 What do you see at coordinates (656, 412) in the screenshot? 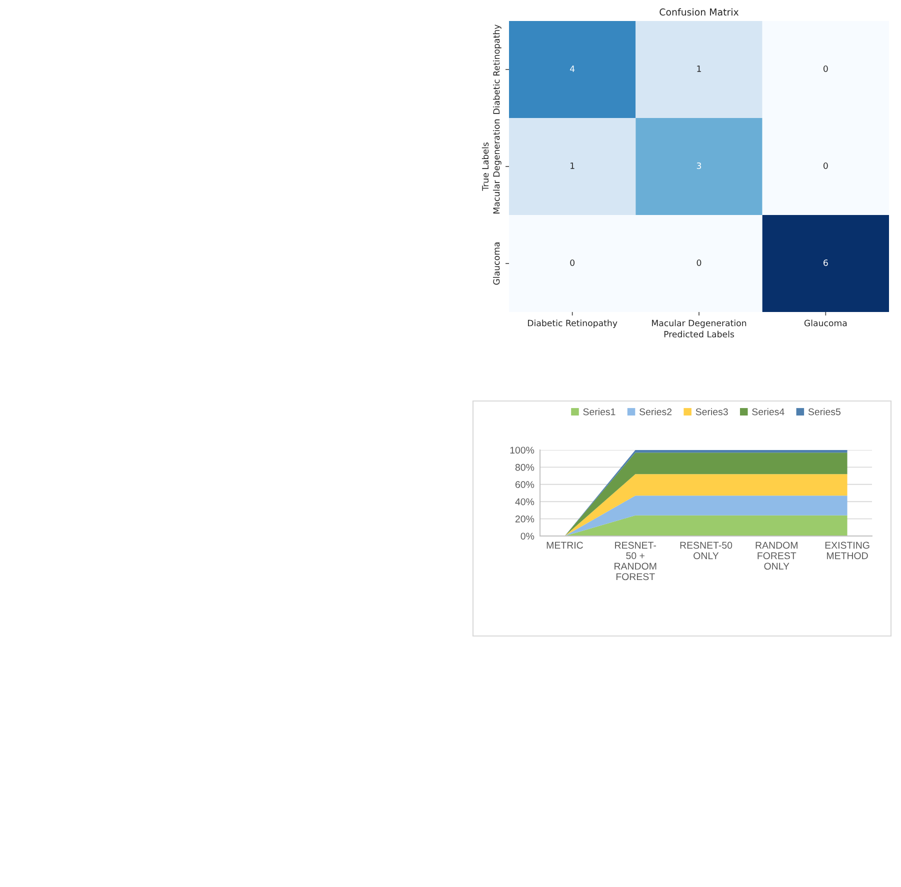
I see `legend-label: Series2` at bounding box center [656, 412].